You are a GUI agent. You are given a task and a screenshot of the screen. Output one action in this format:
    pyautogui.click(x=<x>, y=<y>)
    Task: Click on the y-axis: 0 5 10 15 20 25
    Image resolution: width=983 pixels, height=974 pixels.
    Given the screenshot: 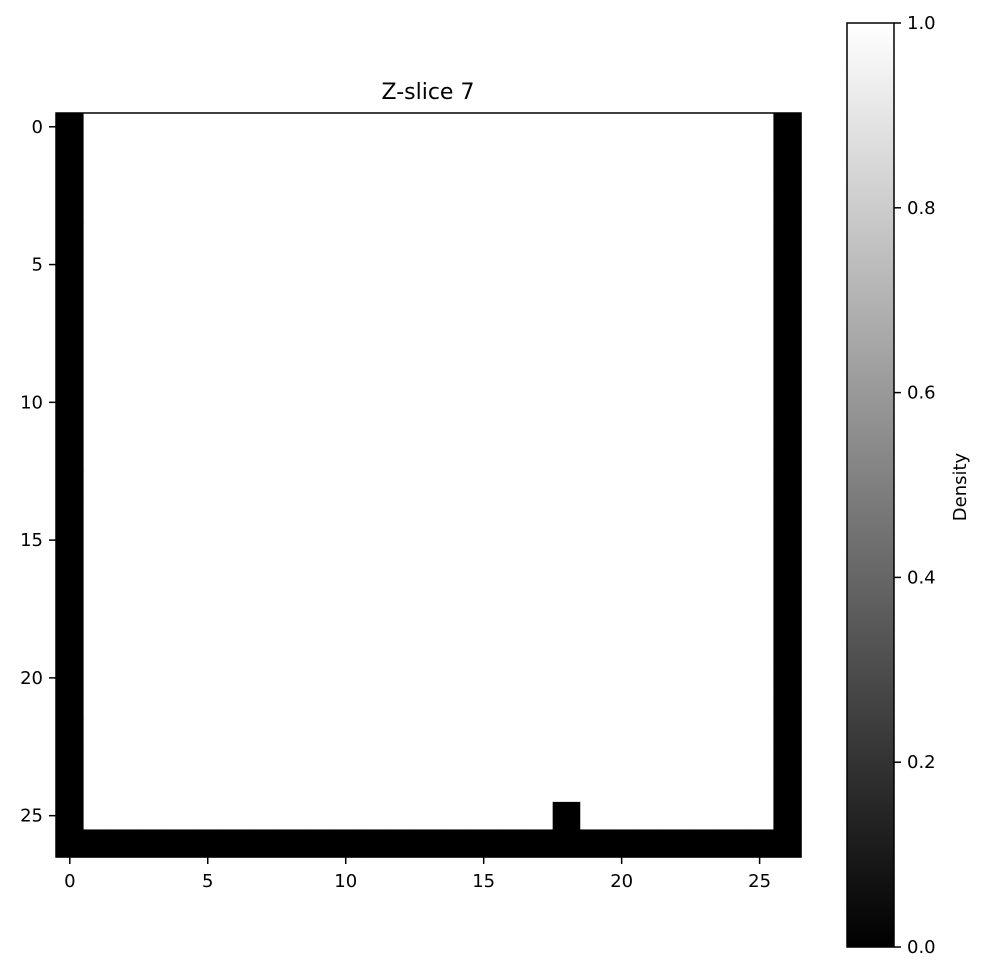 What is the action you would take?
    pyautogui.click(x=38, y=472)
    